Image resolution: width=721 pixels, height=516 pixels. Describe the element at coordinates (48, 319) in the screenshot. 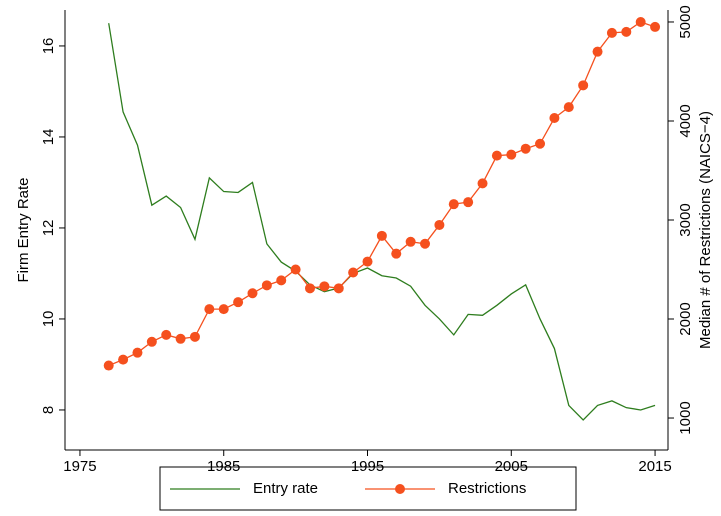

I see `y-tick-label: 10` at that location.